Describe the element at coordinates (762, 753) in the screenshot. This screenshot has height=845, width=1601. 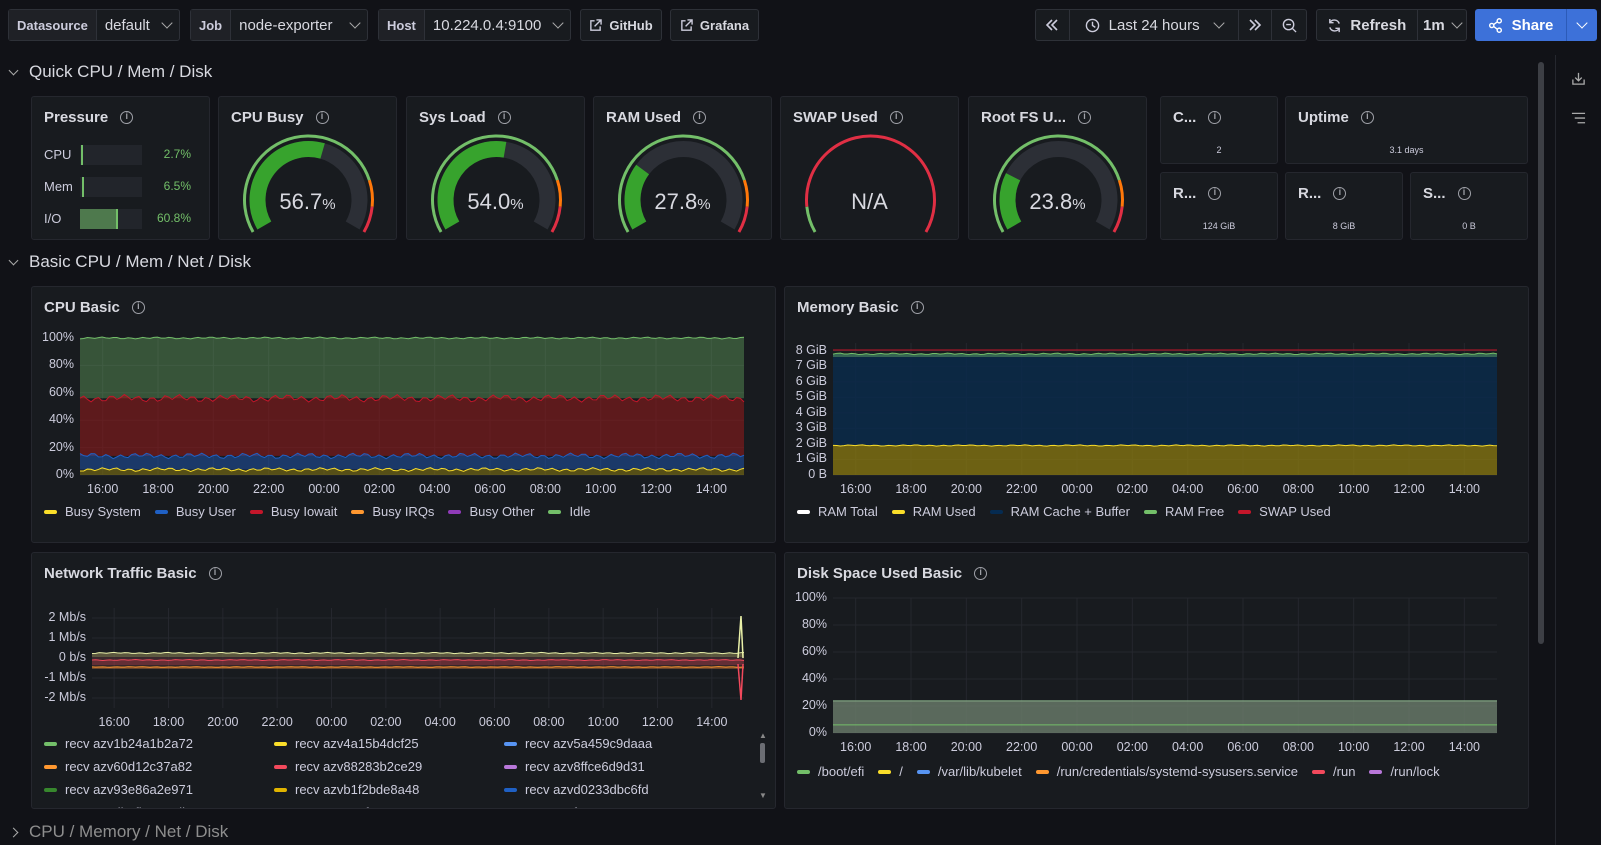
I see `legend-scrollbar` at that location.